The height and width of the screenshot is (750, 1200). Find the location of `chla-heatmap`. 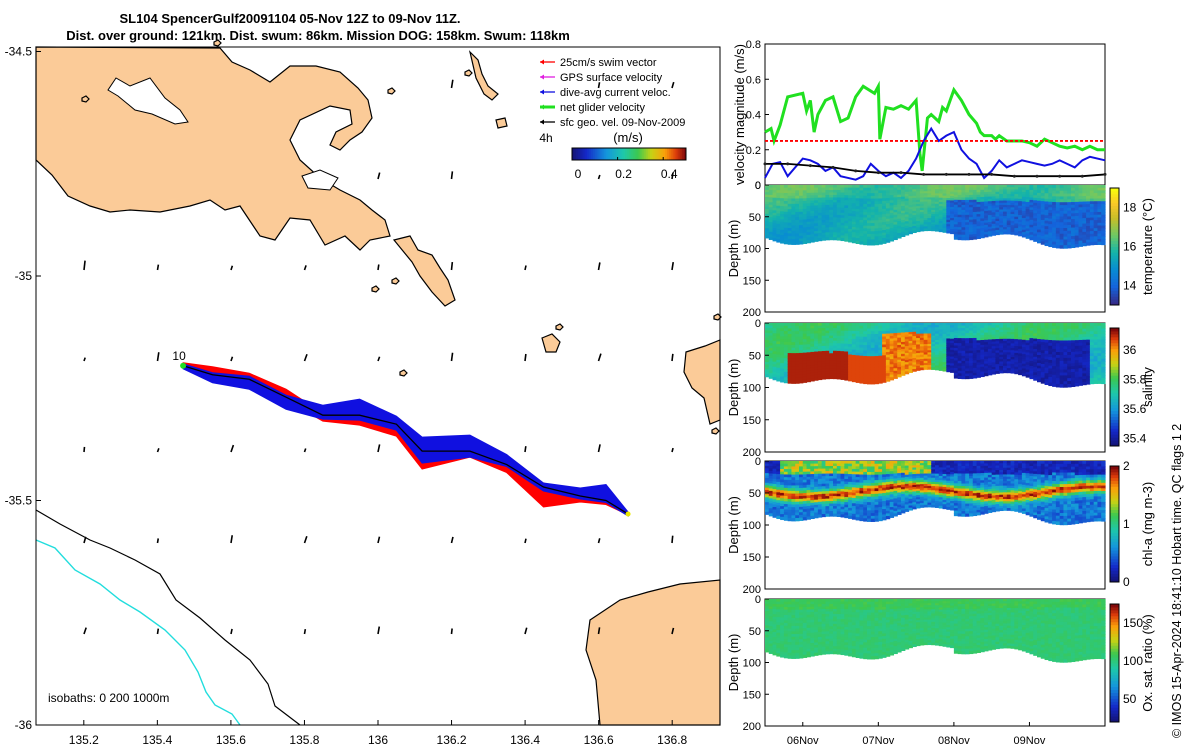

chla-heatmap is located at coordinates (935, 493).